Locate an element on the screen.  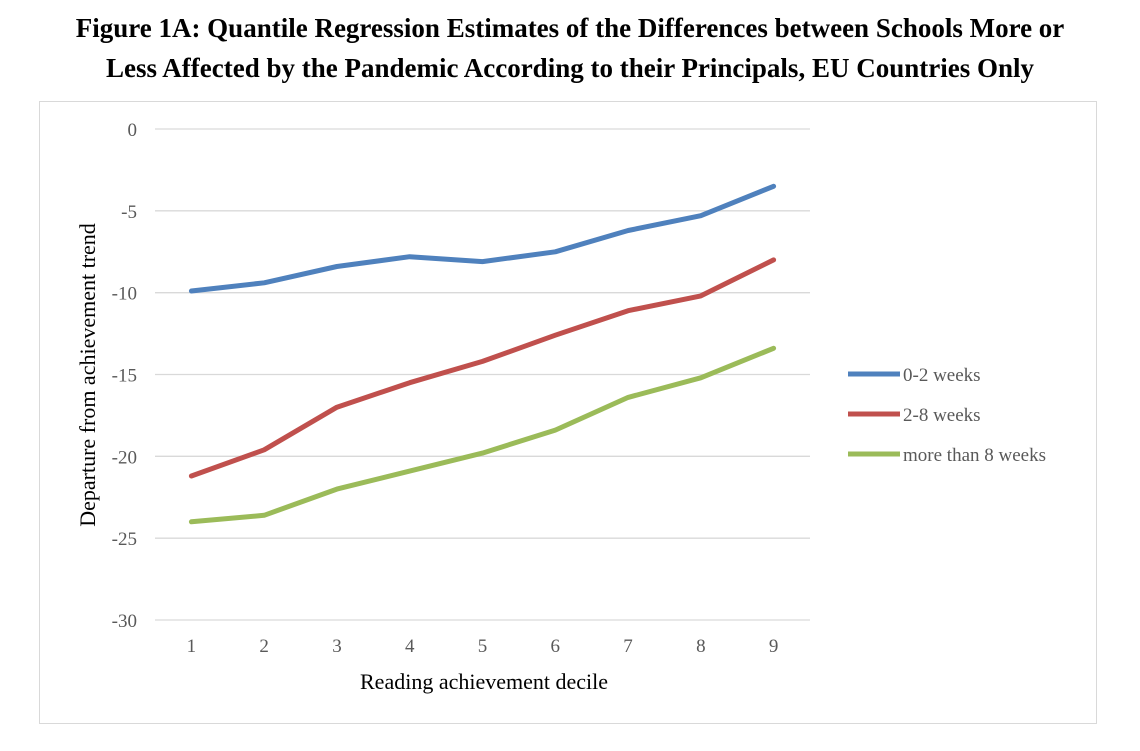
x-tick-label: 5 is located at coordinates (483, 646).